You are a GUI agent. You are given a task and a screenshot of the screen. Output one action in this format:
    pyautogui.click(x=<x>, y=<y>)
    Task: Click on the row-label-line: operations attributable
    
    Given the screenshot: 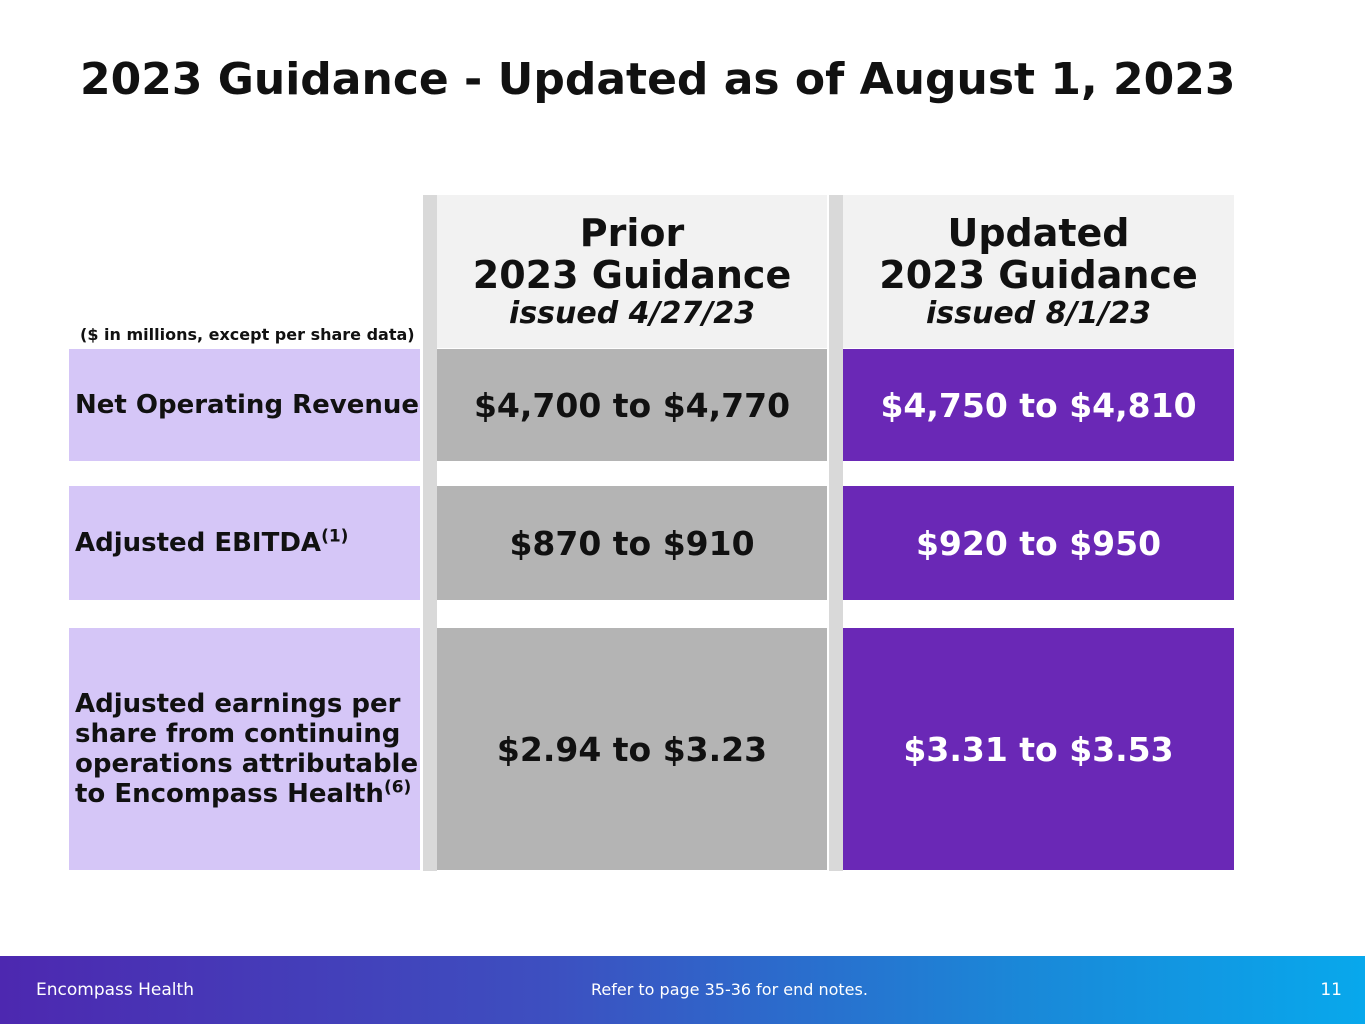 What is the action you would take?
    pyautogui.click(x=247, y=764)
    